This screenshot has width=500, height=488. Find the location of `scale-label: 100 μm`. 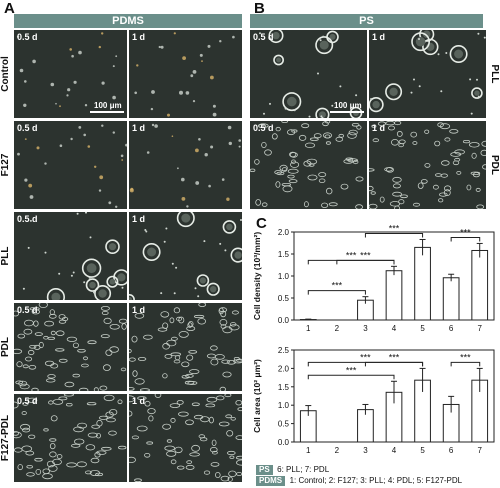

scale-label: 100 μm is located at coordinates (108, 105).